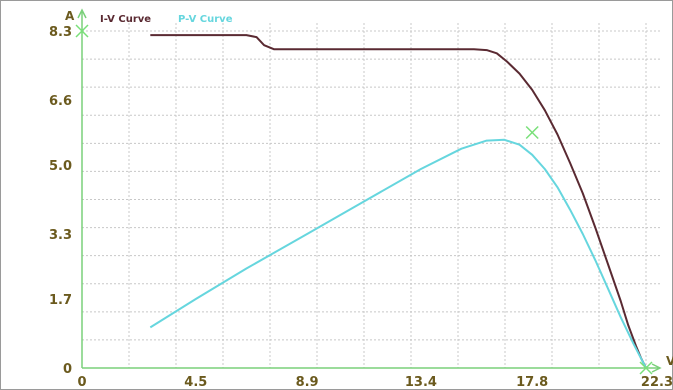 The image size is (673, 390). Describe the element at coordinates (532, 382) in the screenshot. I see `x-tick-label: 17.8` at that location.